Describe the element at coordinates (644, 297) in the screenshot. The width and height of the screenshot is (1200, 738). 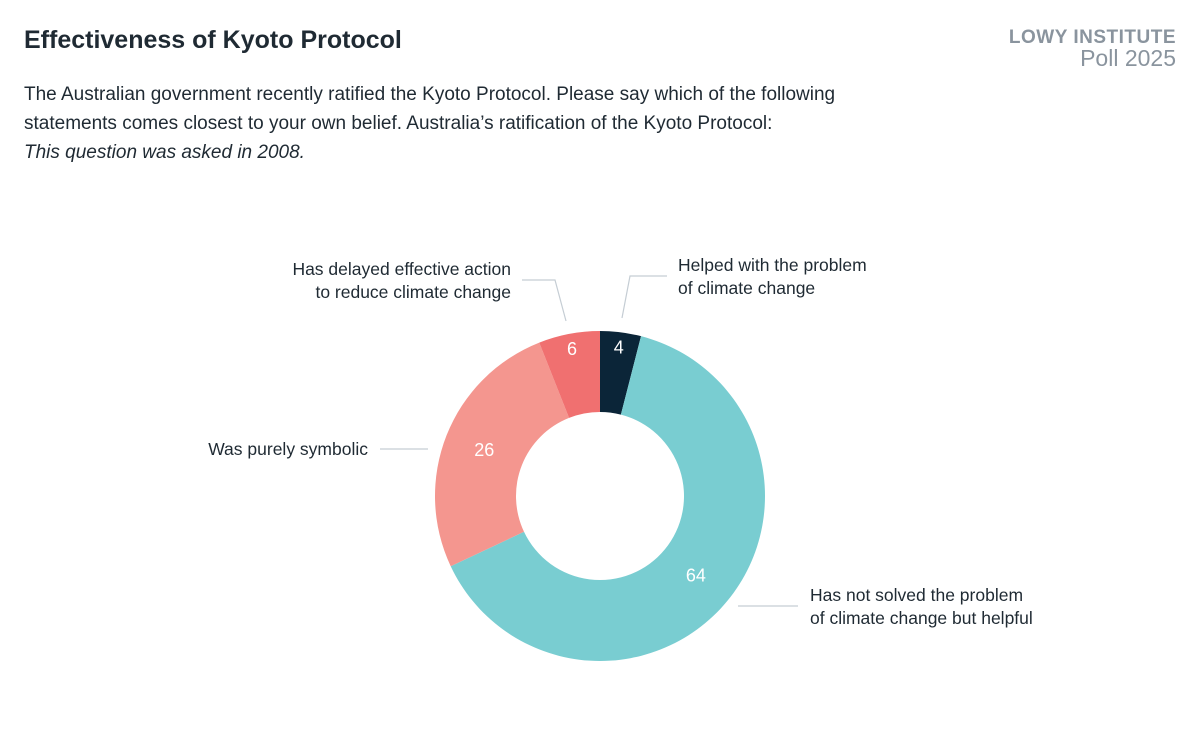
I see `leader-line-helped` at that location.